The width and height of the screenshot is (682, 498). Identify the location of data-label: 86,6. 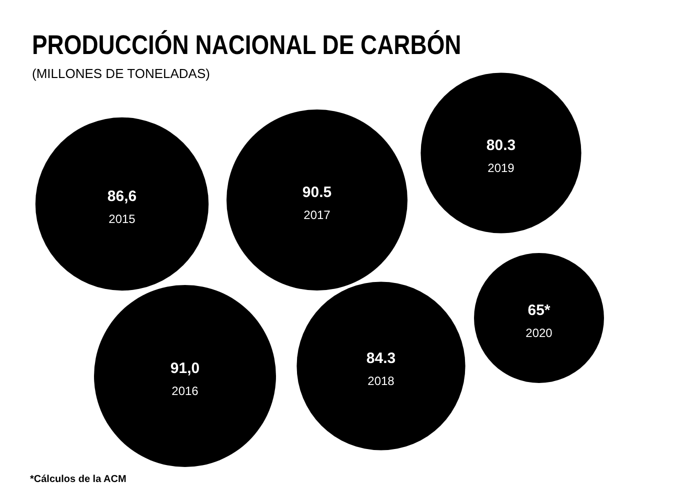
(122, 196).